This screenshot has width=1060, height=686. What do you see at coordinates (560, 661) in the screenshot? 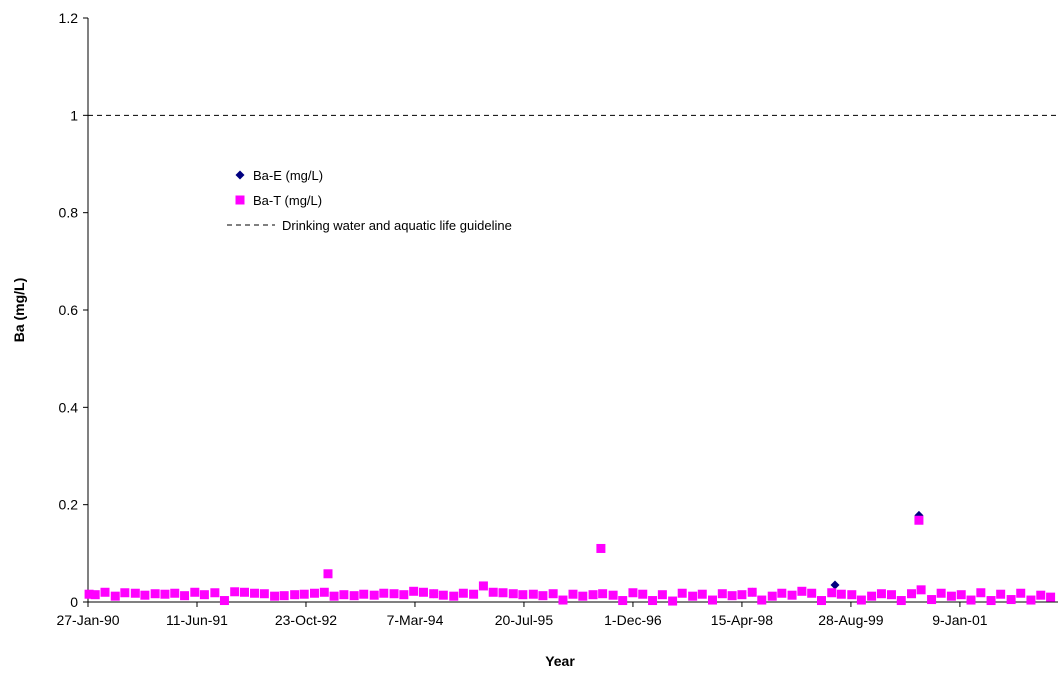
I see `x-axis-label: Year` at bounding box center [560, 661].